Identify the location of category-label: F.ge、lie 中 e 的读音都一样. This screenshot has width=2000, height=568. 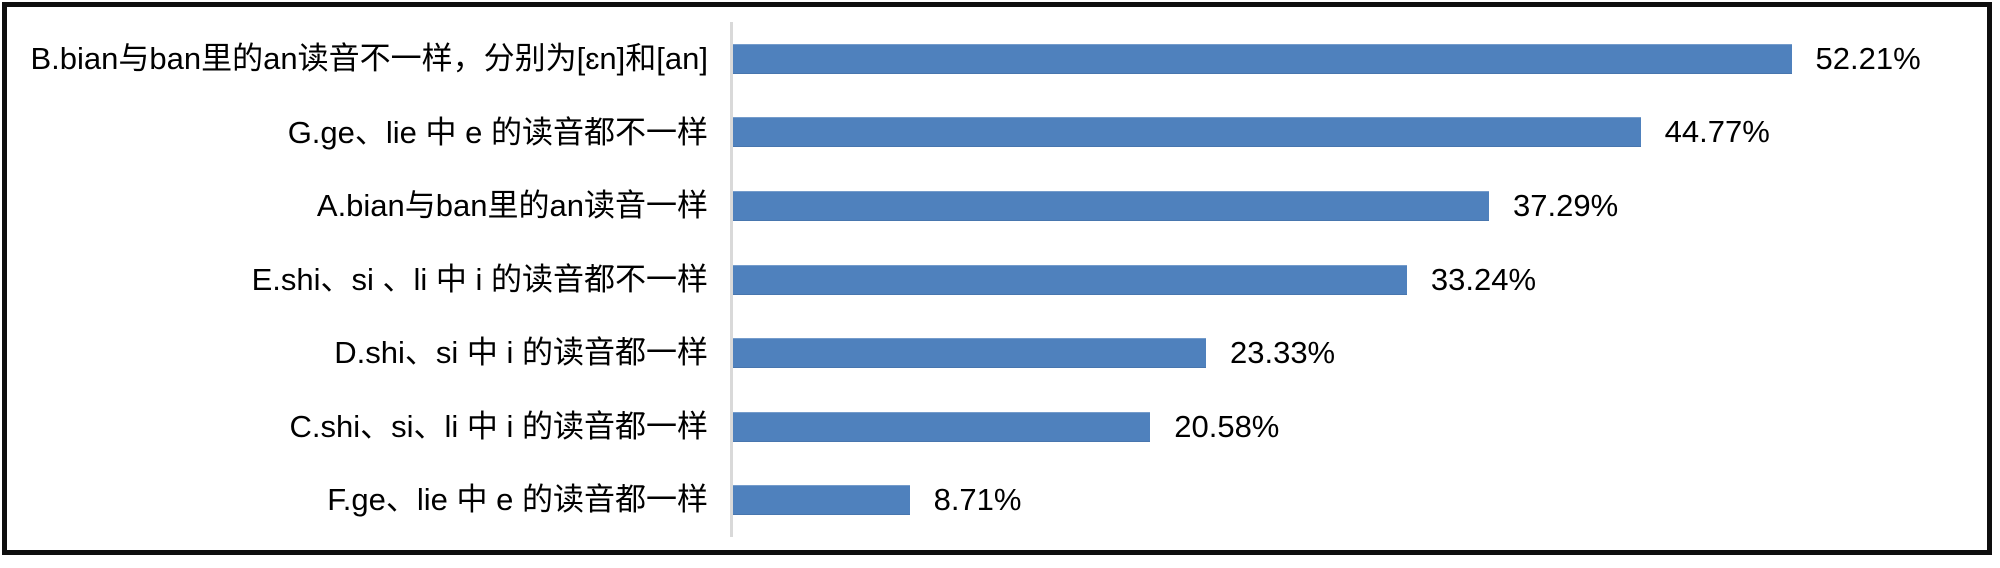
(517, 500).